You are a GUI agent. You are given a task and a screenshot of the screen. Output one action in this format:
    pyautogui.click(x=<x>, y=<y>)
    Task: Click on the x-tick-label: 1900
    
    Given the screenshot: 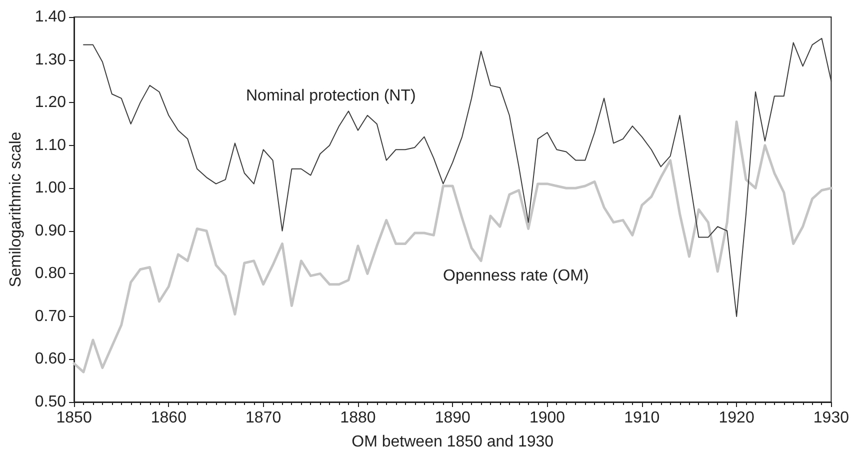 What is the action you would take?
    pyautogui.click(x=547, y=418)
    